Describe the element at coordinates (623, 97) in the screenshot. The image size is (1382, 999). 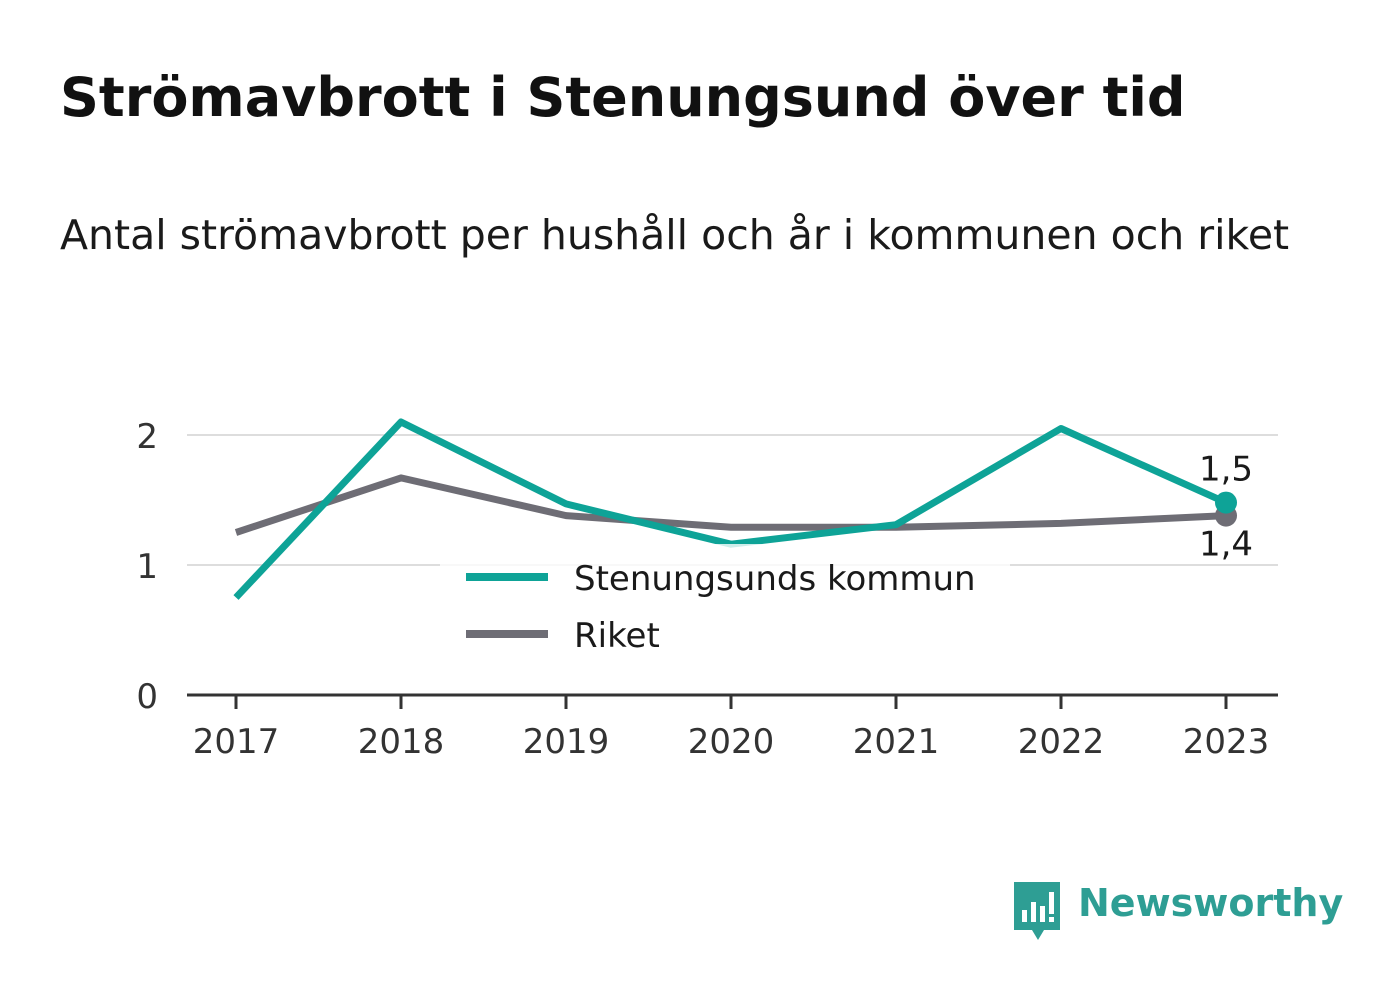
I see `chart-title: Strömavbrott i Stenungsund över tid` at that location.